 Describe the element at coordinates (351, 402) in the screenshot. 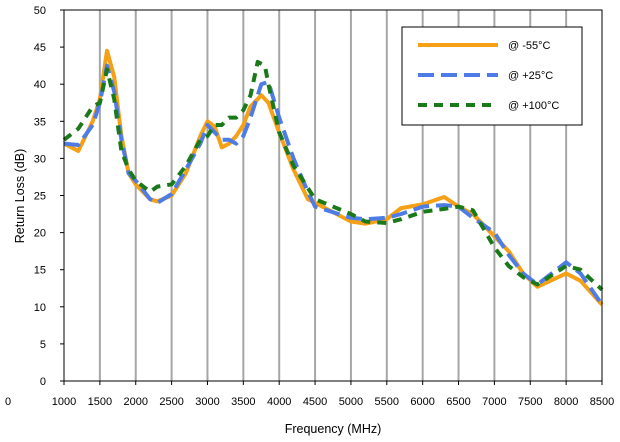

I see `x-tick-label: 5000` at that location.